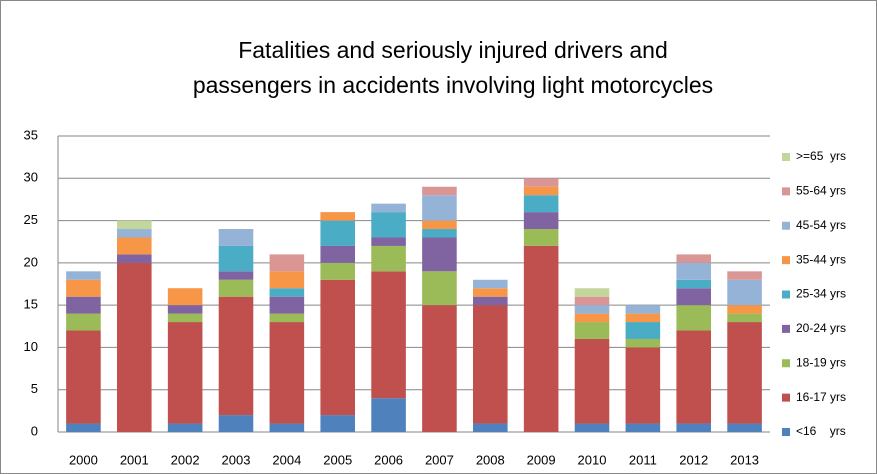 The width and height of the screenshot is (877, 474). Describe the element at coordinates (693, 459) in the screenshot. I see `x-tick-label: 2012` at that location.